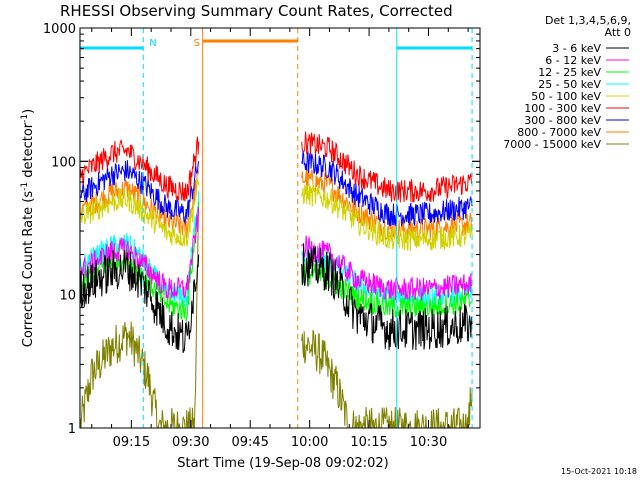 Image resolution: width=640 pixels, height=480 pixels. Describe the element at coordinates (276, 214) in the screenshot. I see `series-50-100-kev` at that location.